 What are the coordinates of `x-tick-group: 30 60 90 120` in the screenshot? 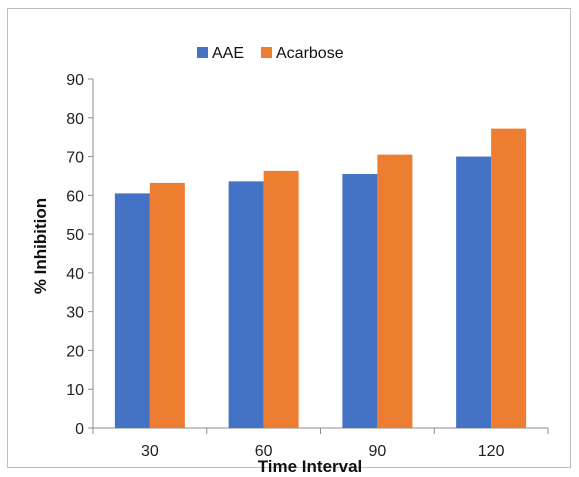 It's located at (320, 444).